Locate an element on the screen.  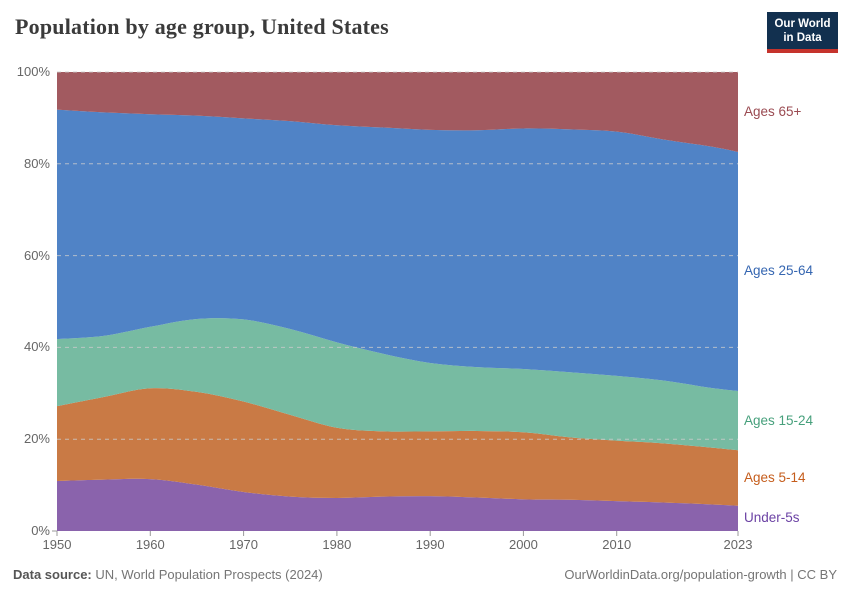
y-axis-label: 20% is located at coordinates (36, 439).